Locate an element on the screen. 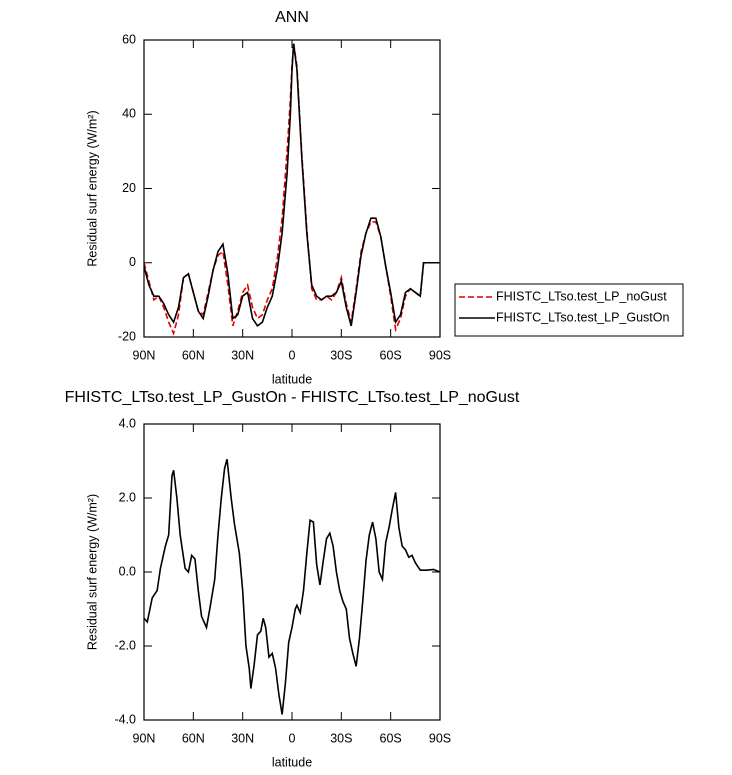  legend-label: FHISTC_LTso.test_LP_noGust is located at coordinates (581, 296).